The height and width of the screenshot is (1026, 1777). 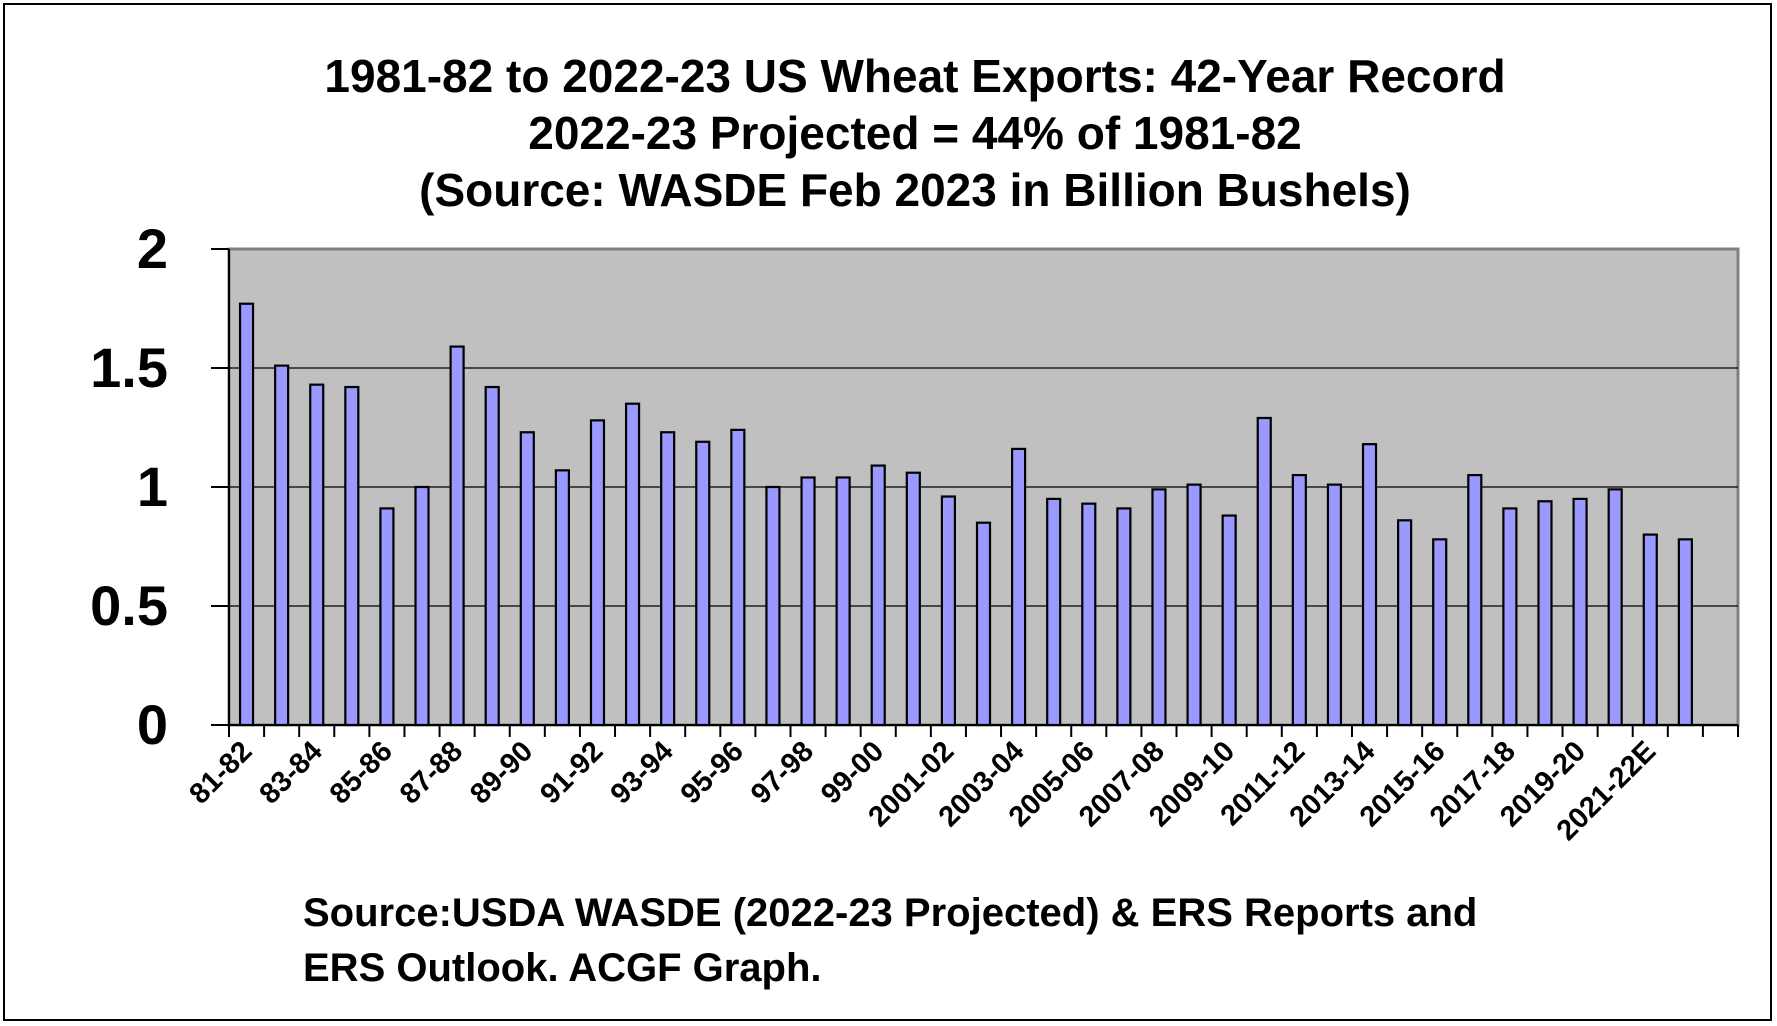 I want to click on x-tick-label: 89-90, so click(x=501, y=772).